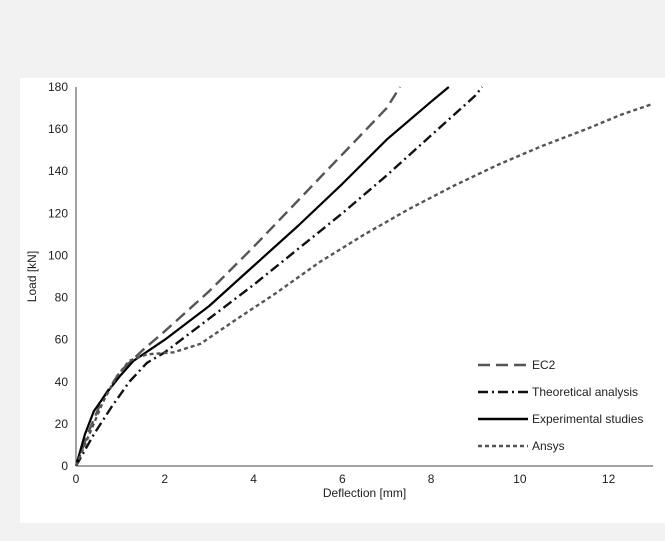 This screenshot has height=541, width=665. Describe the element at coordinates (32, 276) in the screenshot. I see `y-axis-label: Load [kN]` at that location.